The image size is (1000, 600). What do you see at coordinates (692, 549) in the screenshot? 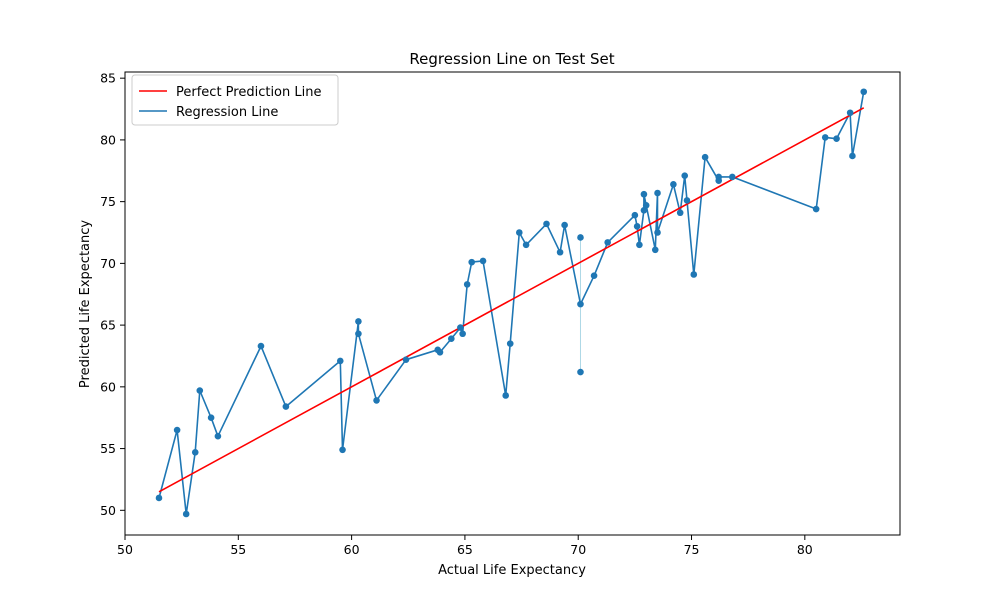
I see `x-tick-label-75: 75` at bounding box center [692, 549].